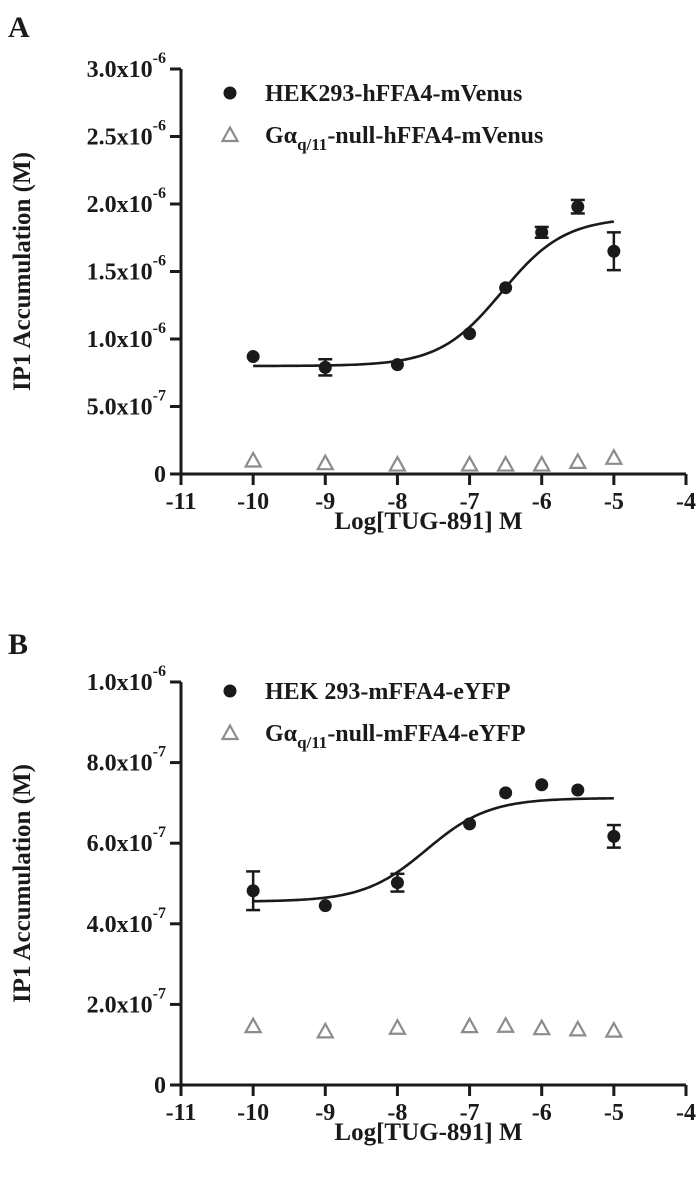 This screenshot has width=700, height=1177. I want to click on y-tick-label: 2.0x10⁻⁷, so click(126, 1001).